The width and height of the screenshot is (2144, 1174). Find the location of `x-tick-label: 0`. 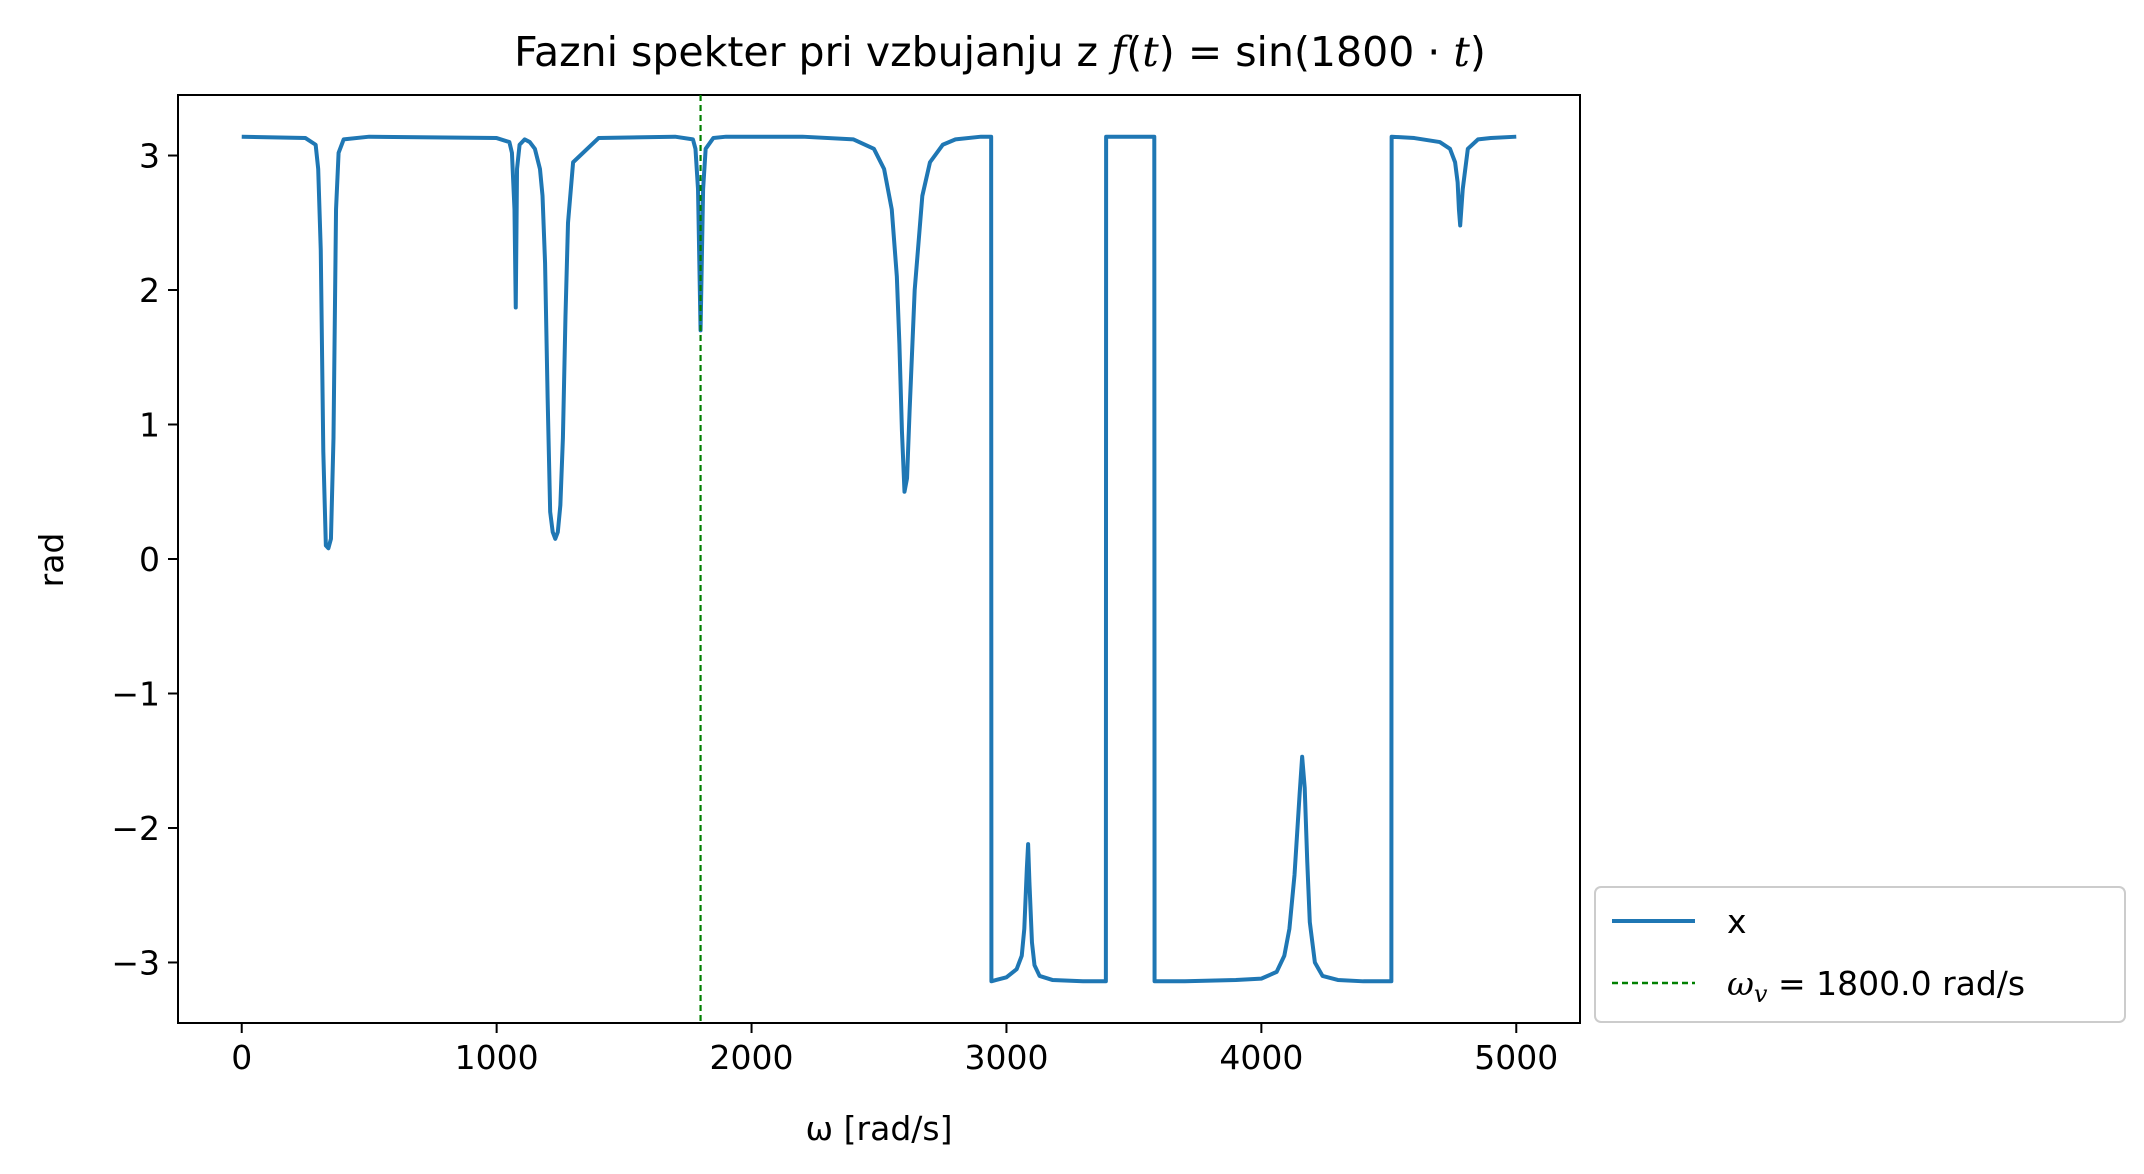

x-tick-label: 0 is located at coordinates (241, 1057).